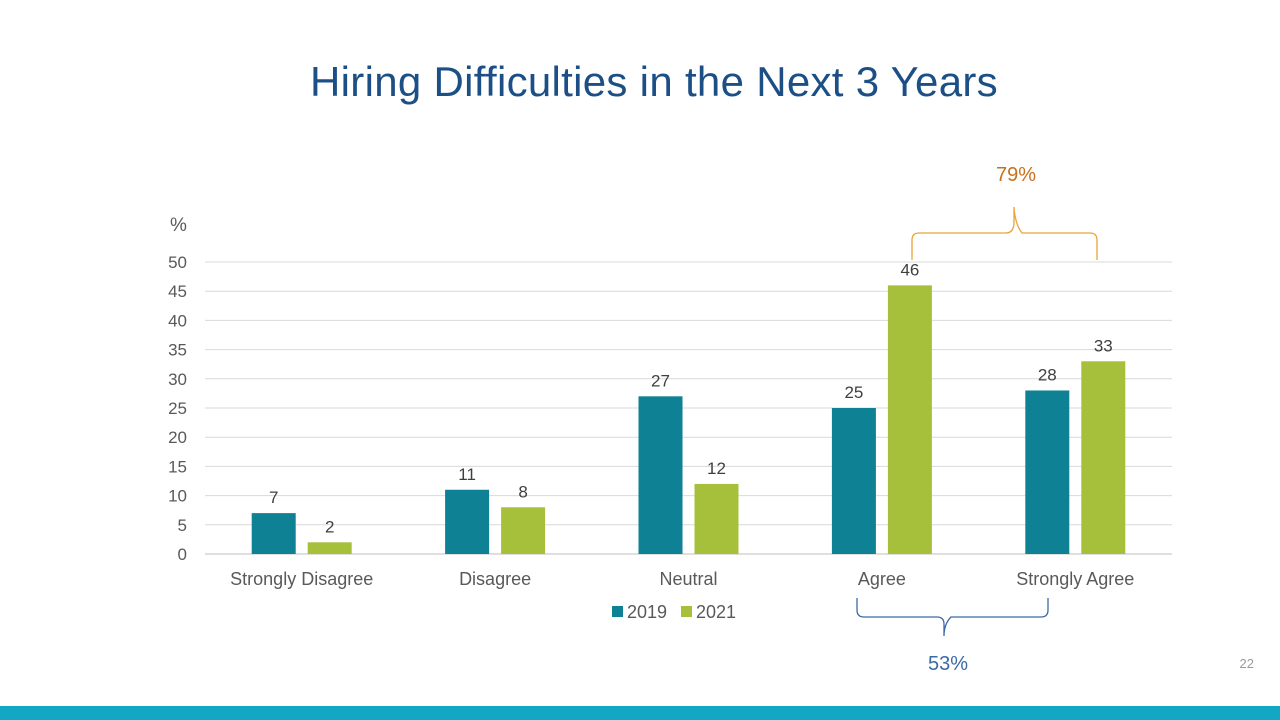 Image resolution: width=1280 pixels, height=720 pixels. Describe the element at coordinates (688, 579) in the screenshot. I see `x-tick-label: Neutral` at that location.